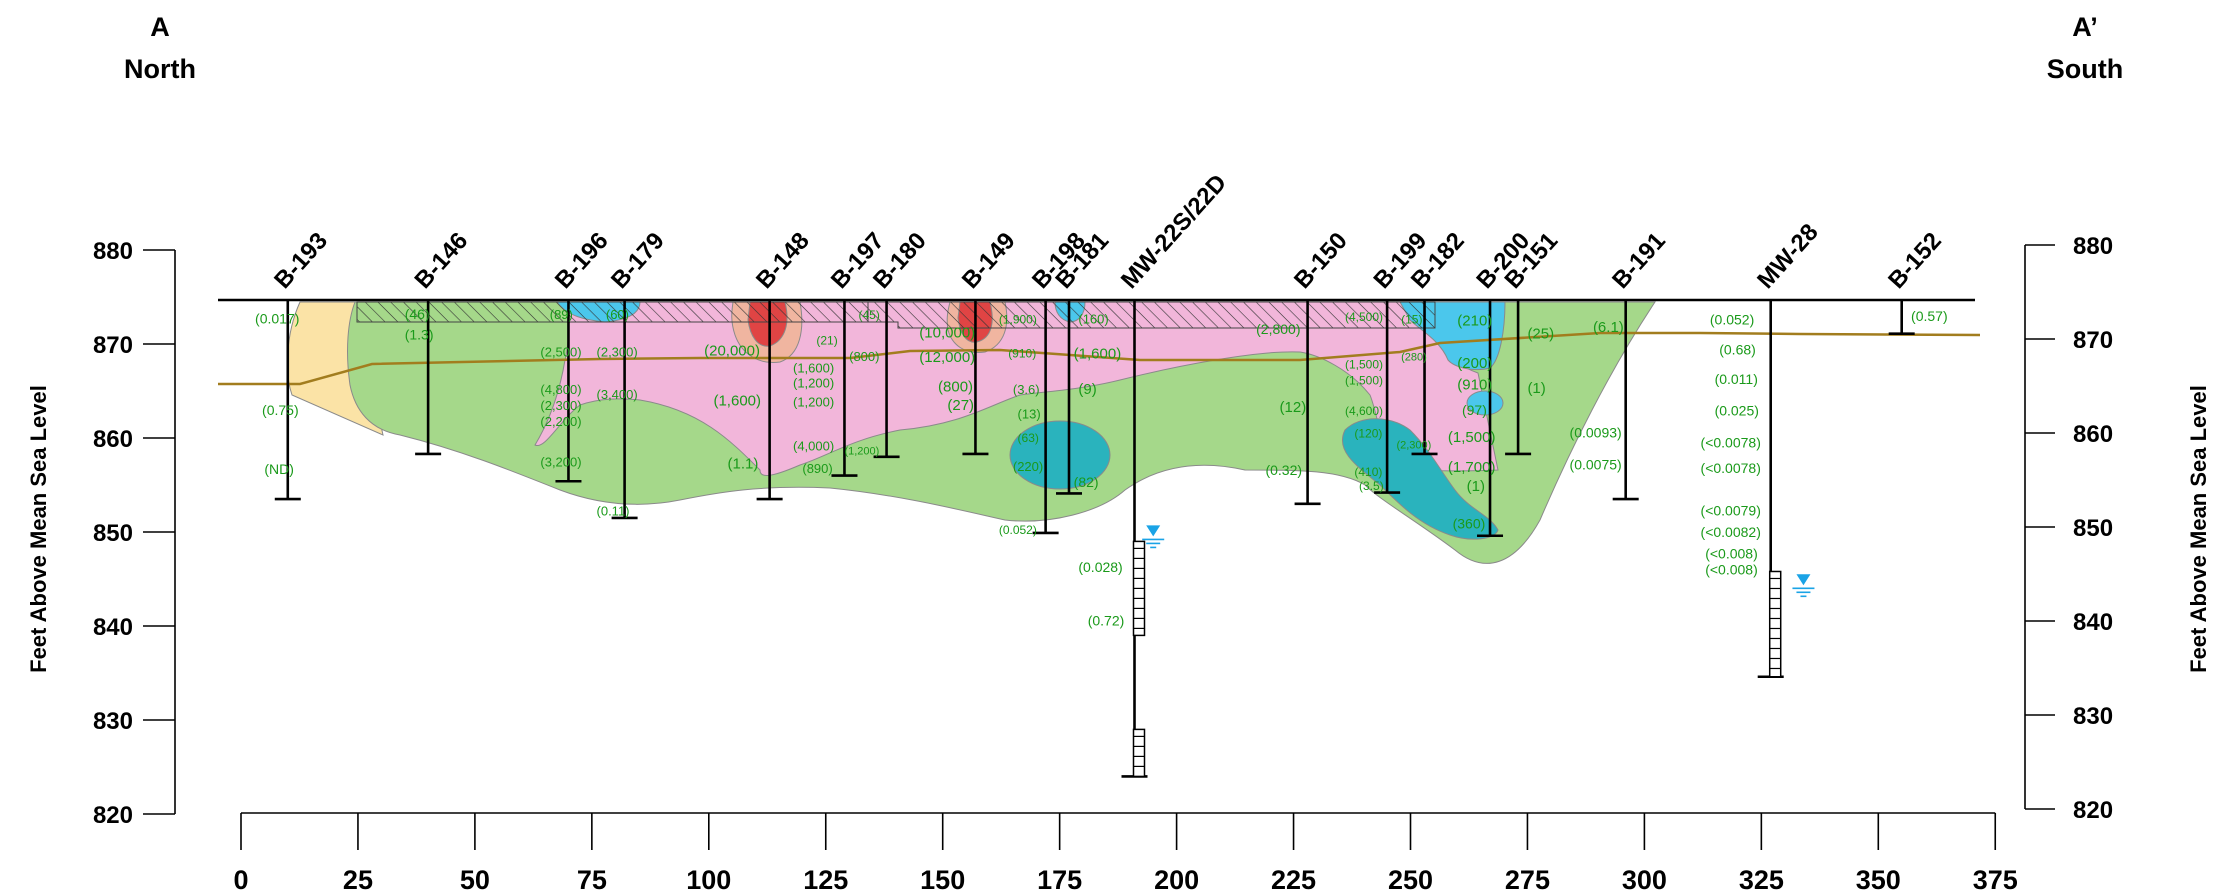 The image size is (2221, 895). I want to click on concentration-label: (1.3), so click(419, 335).